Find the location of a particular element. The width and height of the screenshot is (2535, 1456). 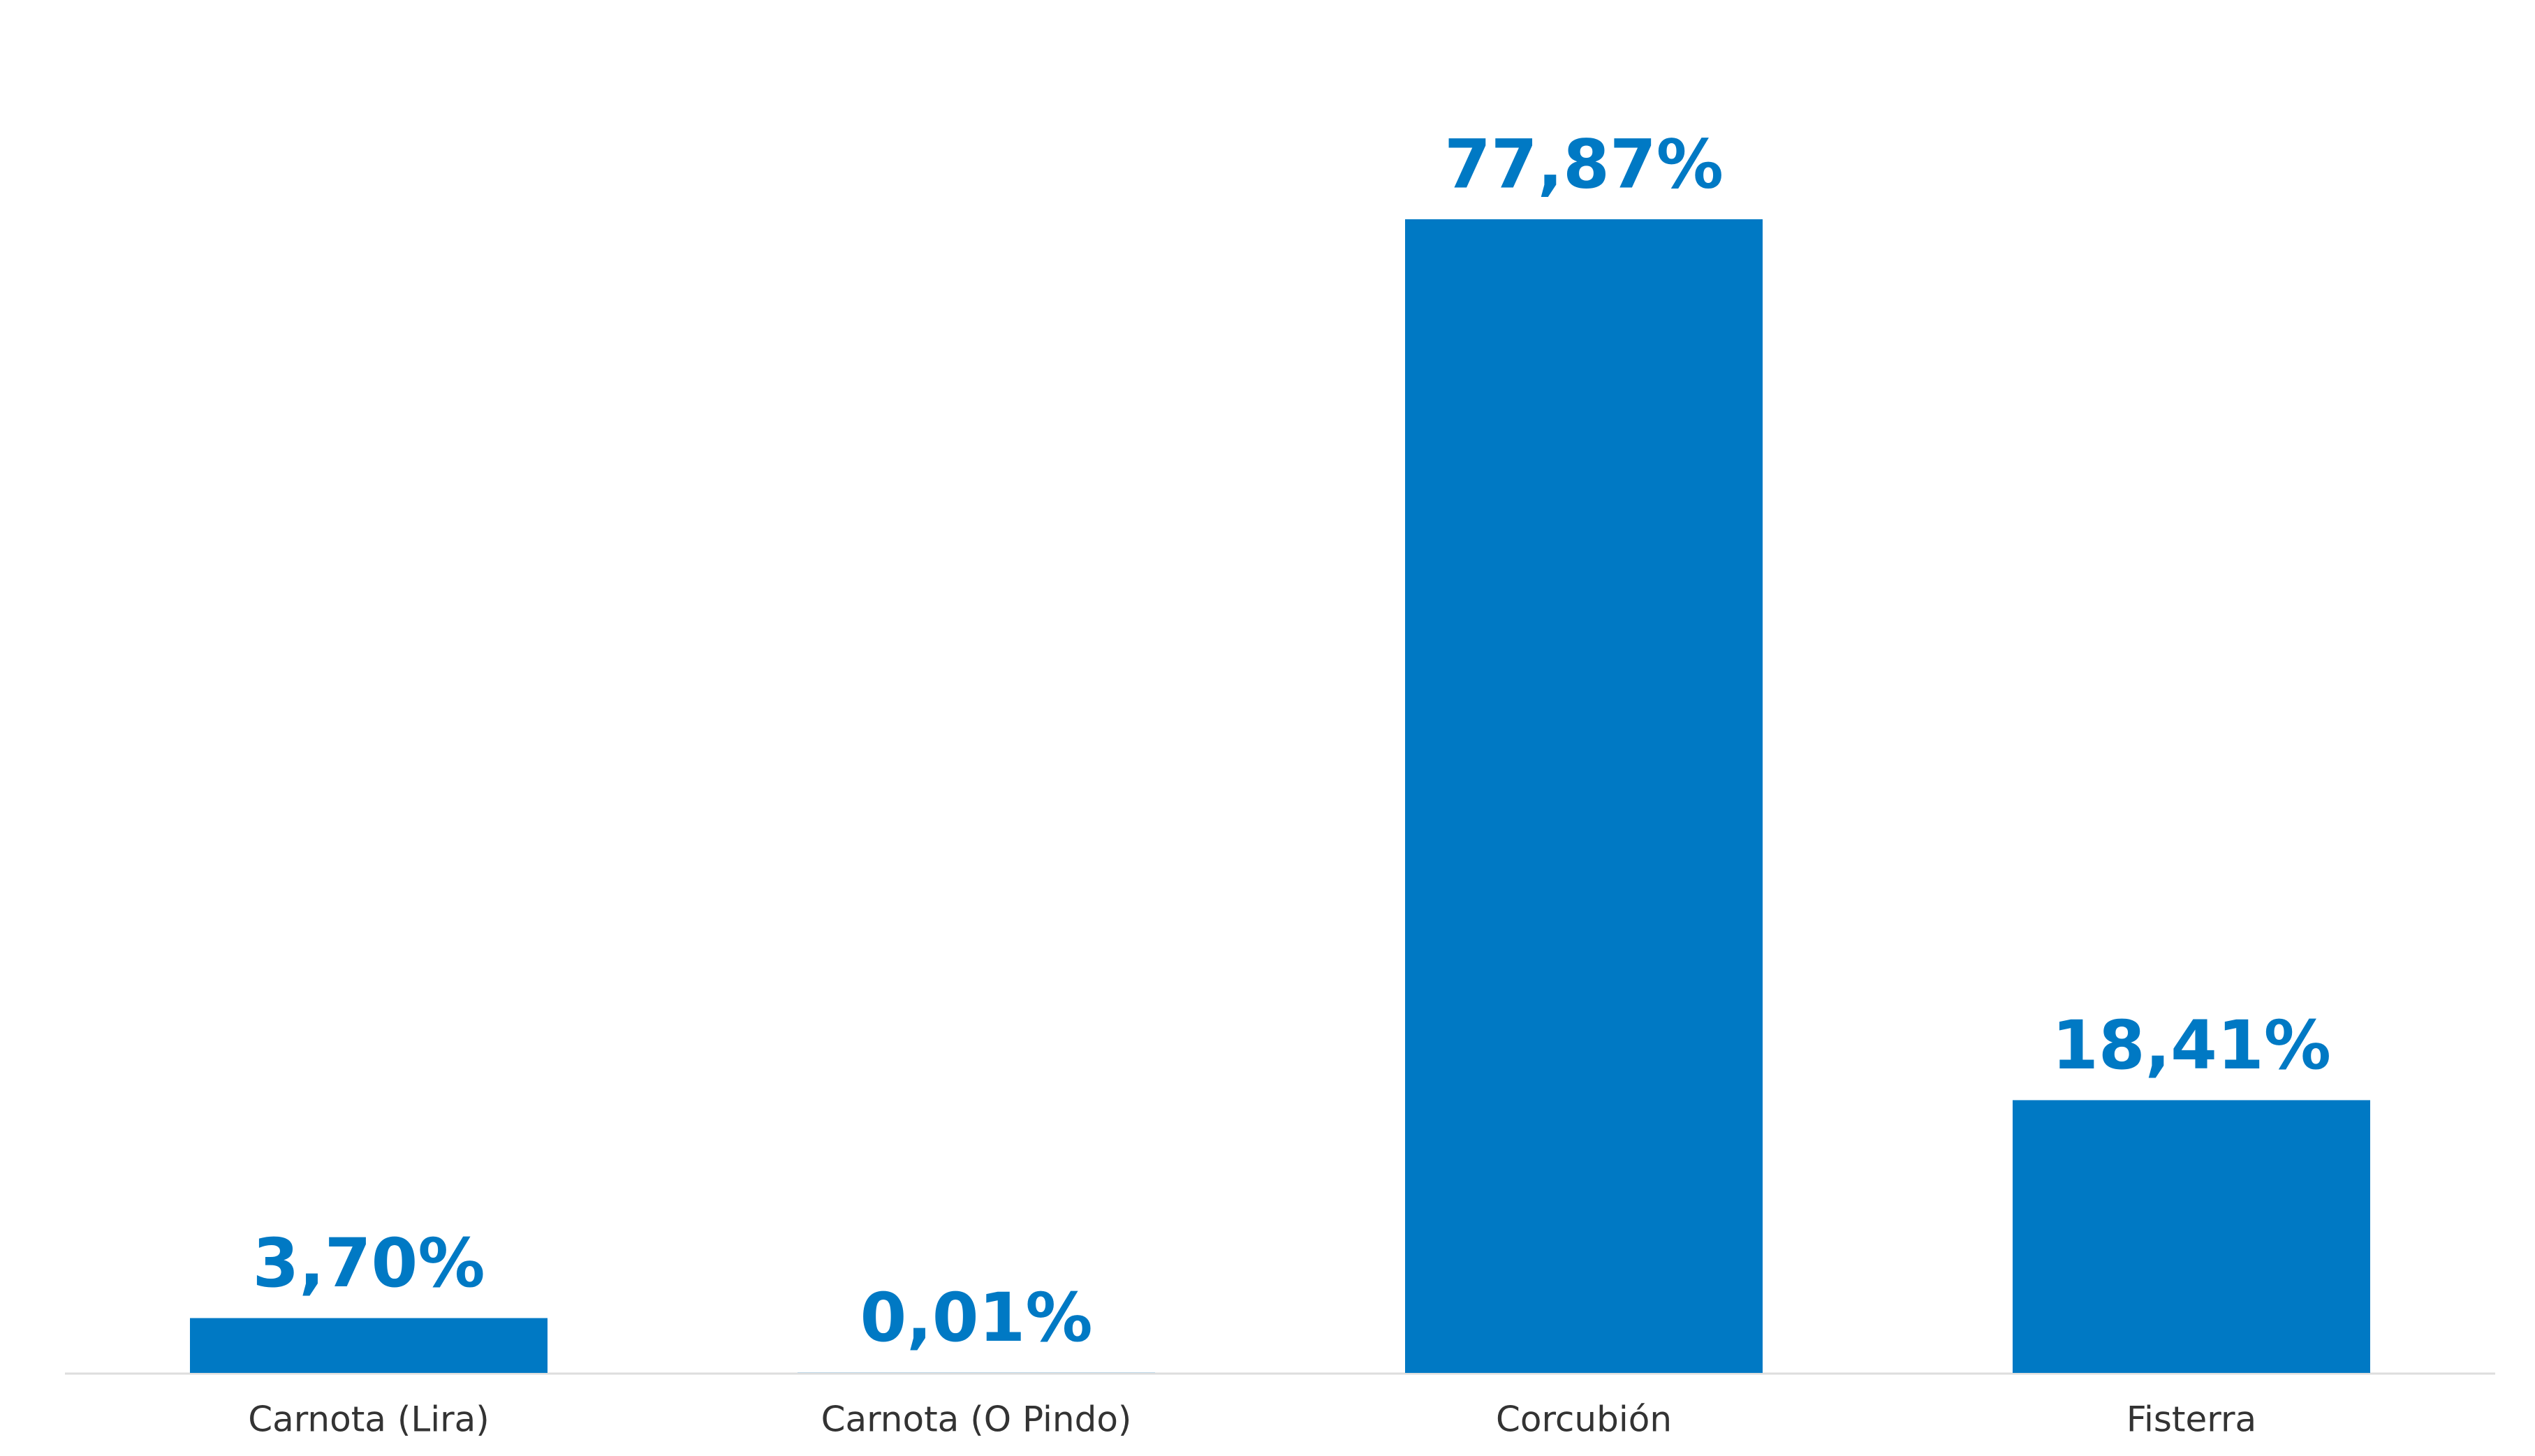

x-tick-label: Carnota (Lira) is located at coordinates (369, 1419).